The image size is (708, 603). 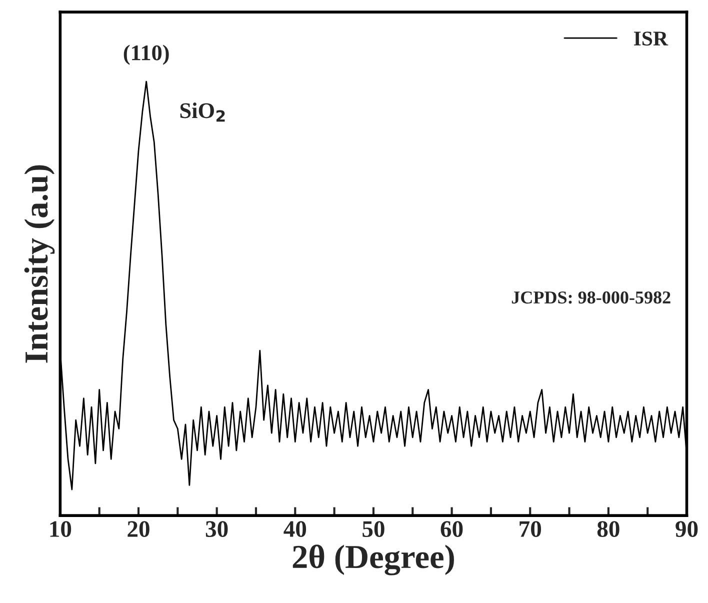 I want to click on x-axis-title: 2θ (Degree), so click(x=373, y=560).